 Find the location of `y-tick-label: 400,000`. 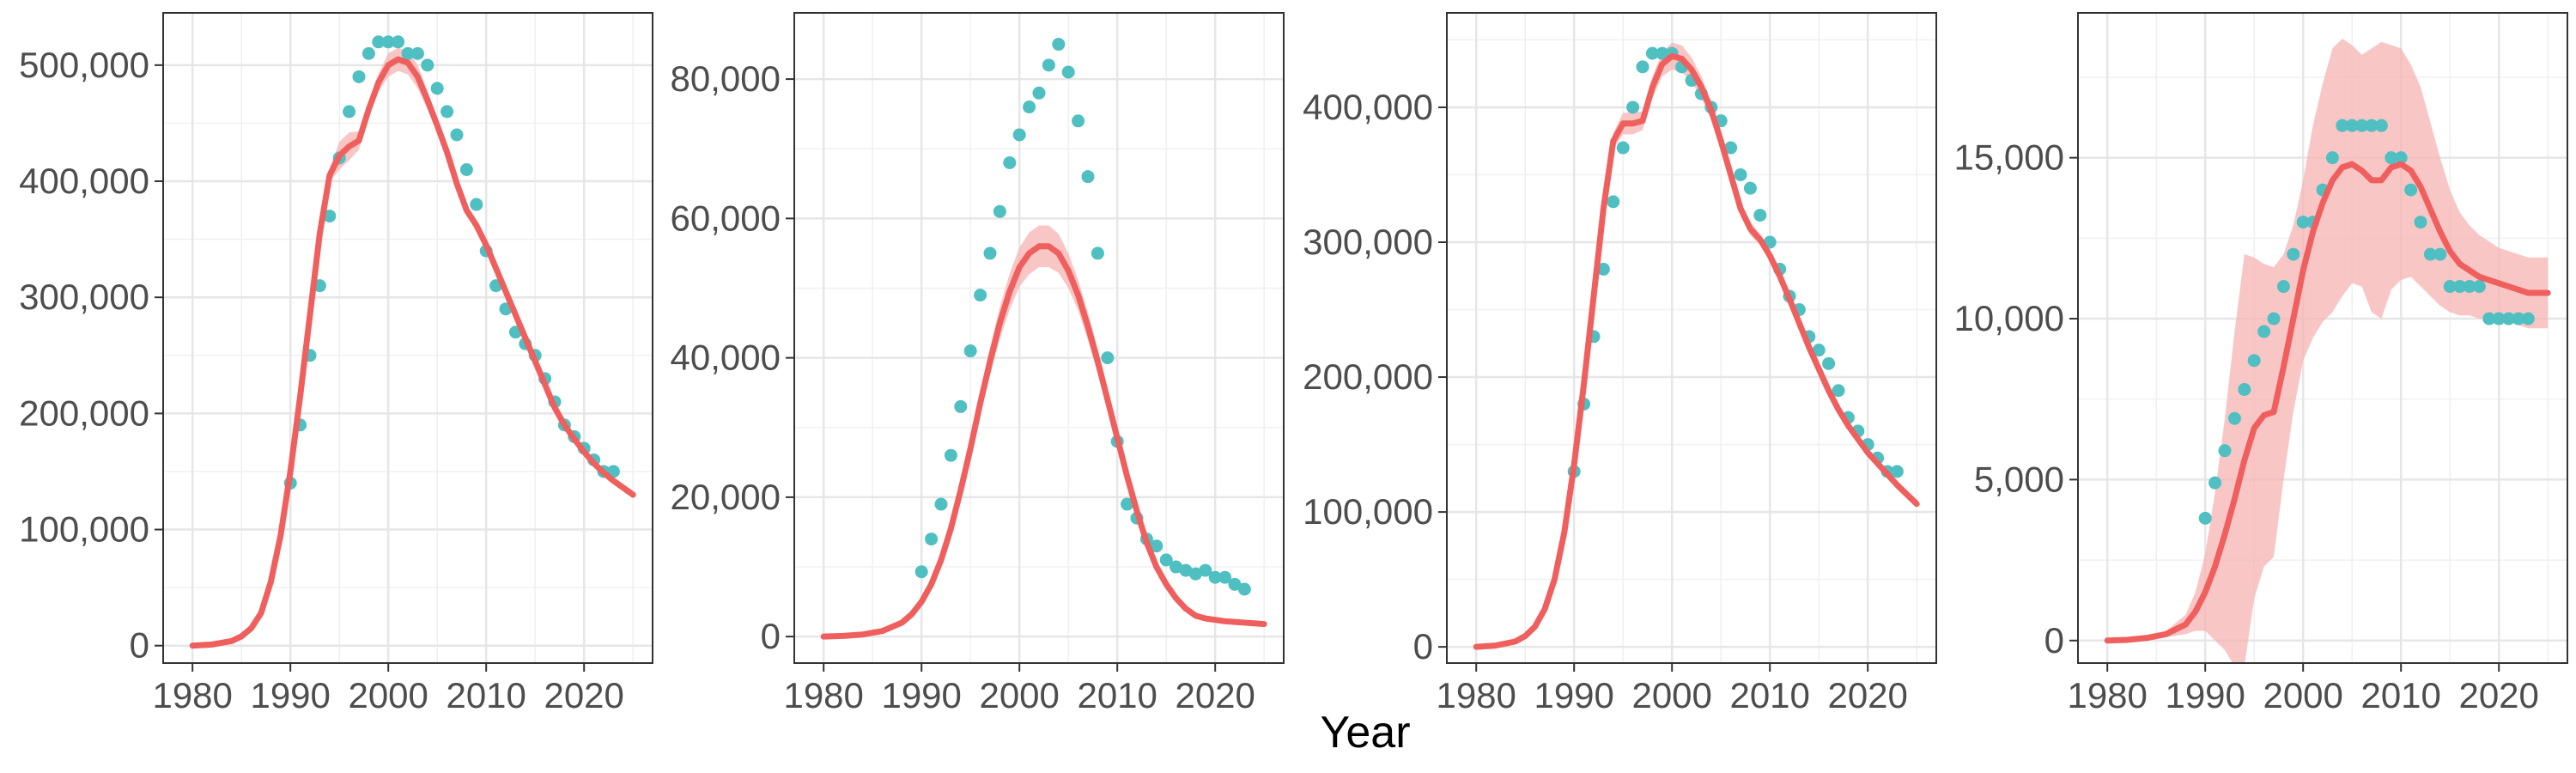

y-tick-label: 400,000 is located at coordinates (84, 181).